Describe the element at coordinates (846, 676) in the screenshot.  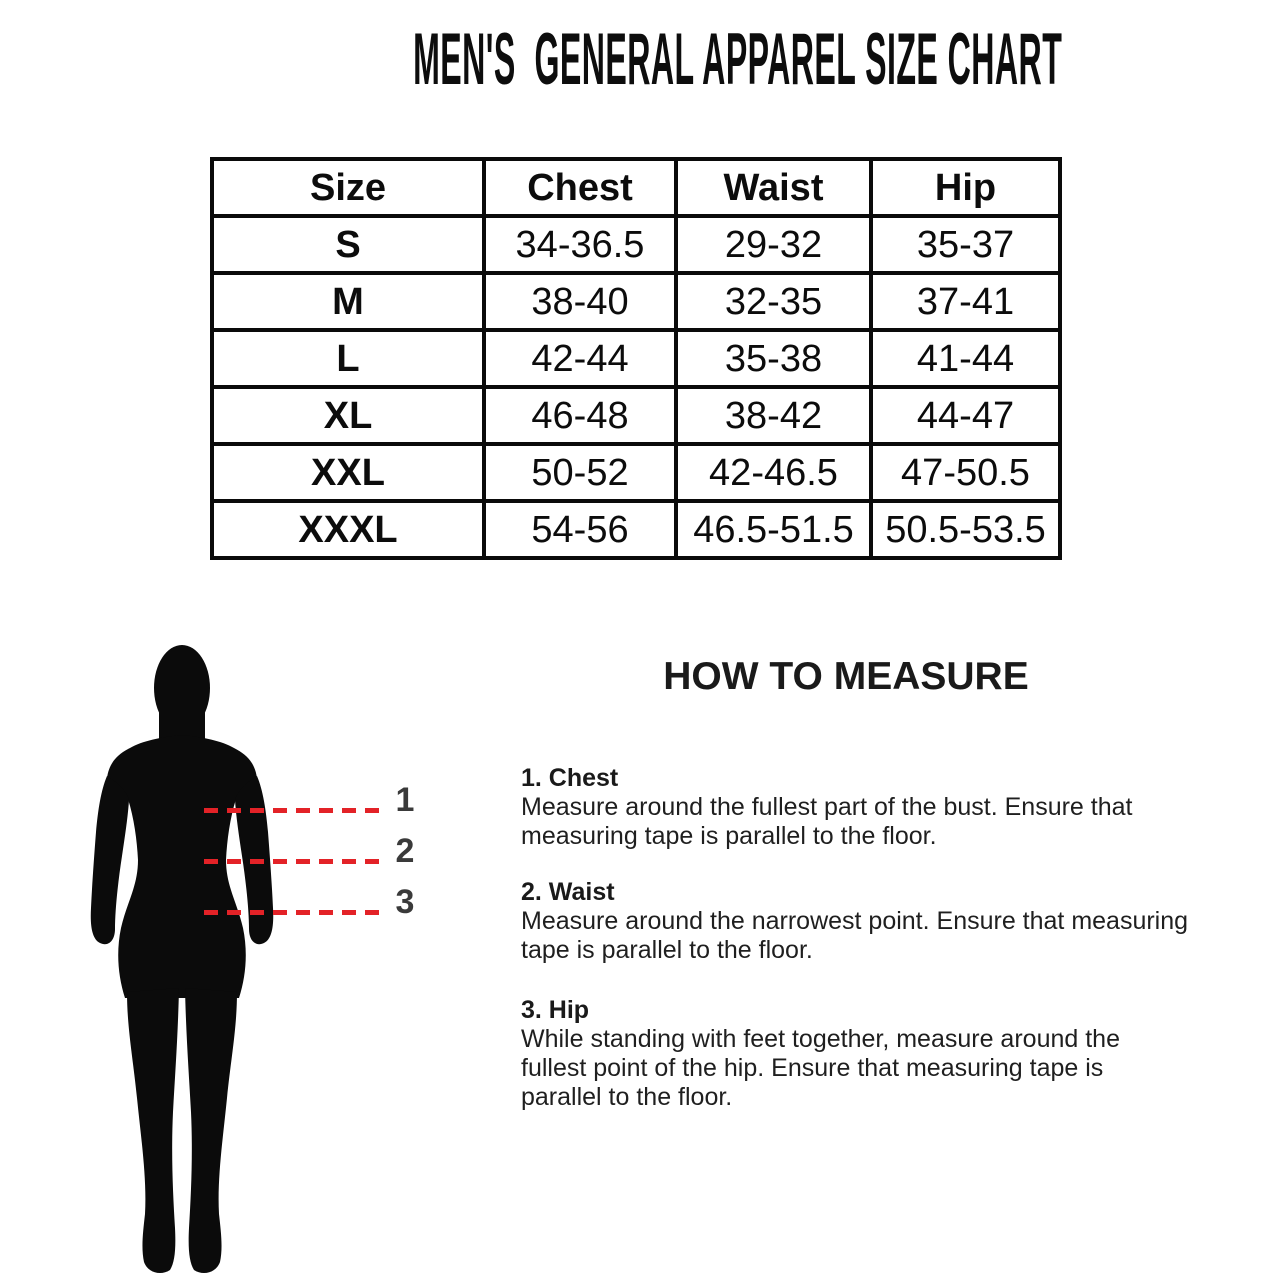
I see `how-to-measure-heading: HOW TO MEASURE` at that location.